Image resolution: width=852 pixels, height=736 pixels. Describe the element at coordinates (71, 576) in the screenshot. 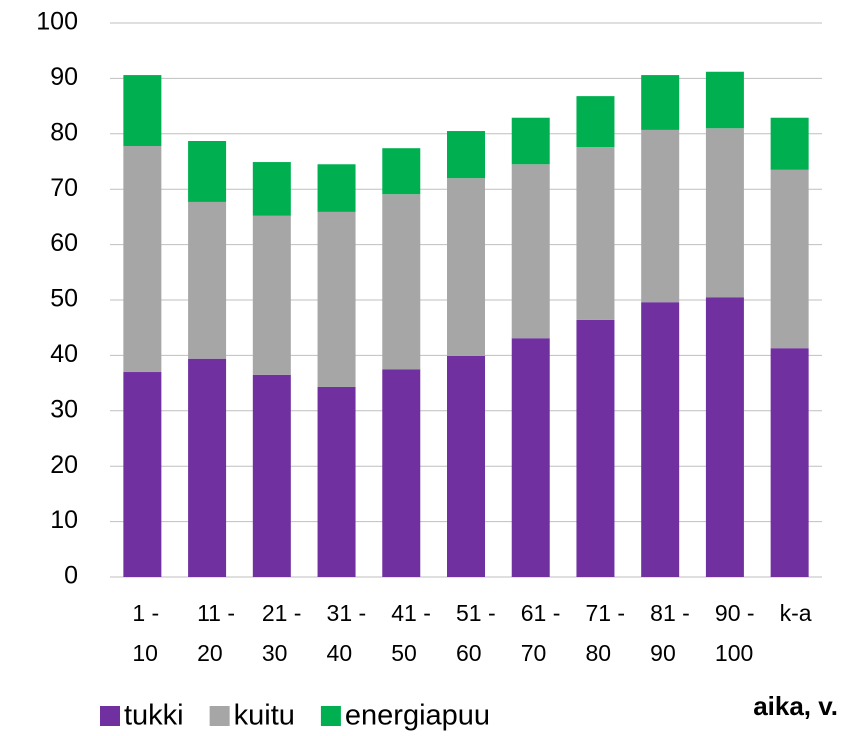

I see `y-tick-label: 0` at that location.